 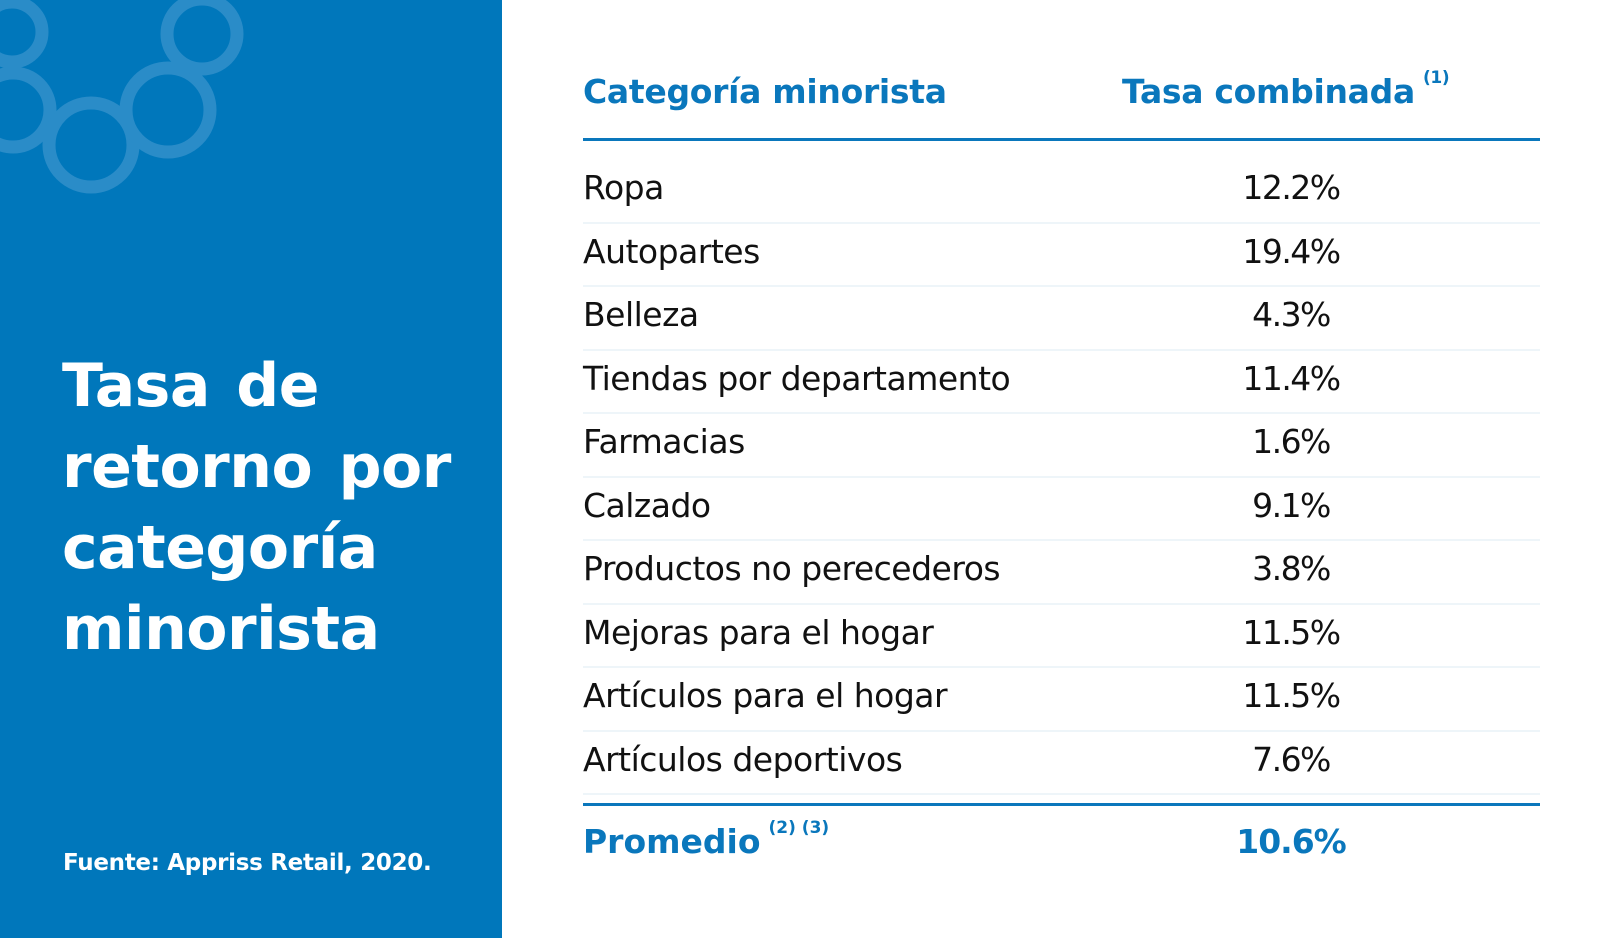 What do you see at coordinates (1291, 568) in the screenshot?
I see `row-rate: 3.8%` at bounding box center [1291, 568].